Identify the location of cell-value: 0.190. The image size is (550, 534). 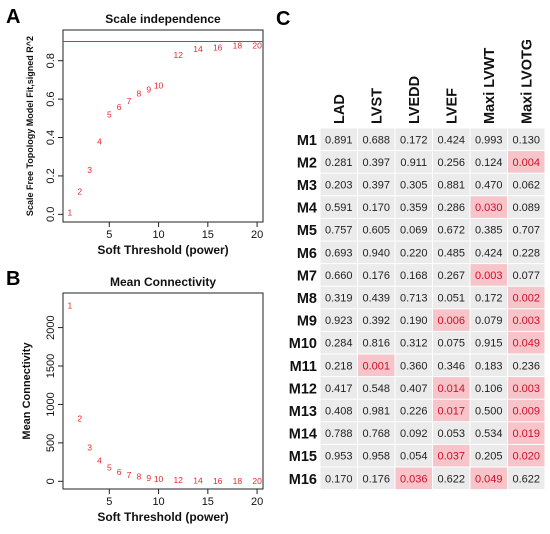
(414, 321).